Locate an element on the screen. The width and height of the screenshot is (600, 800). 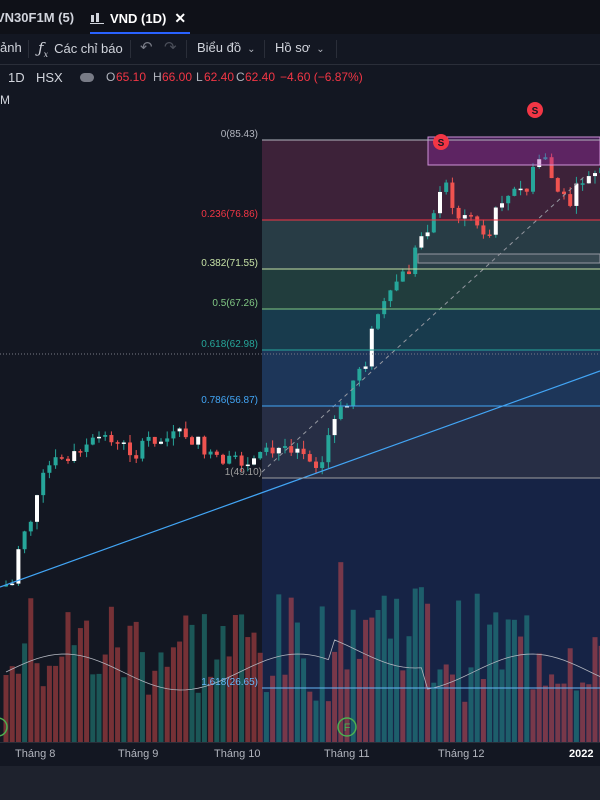
top-toolbar: ảnh ƒx Các chỉ báo ↶ ↷ Biểu đồ ⌄ Hồ sơ ⌄ is located at coordinates (300, 49).